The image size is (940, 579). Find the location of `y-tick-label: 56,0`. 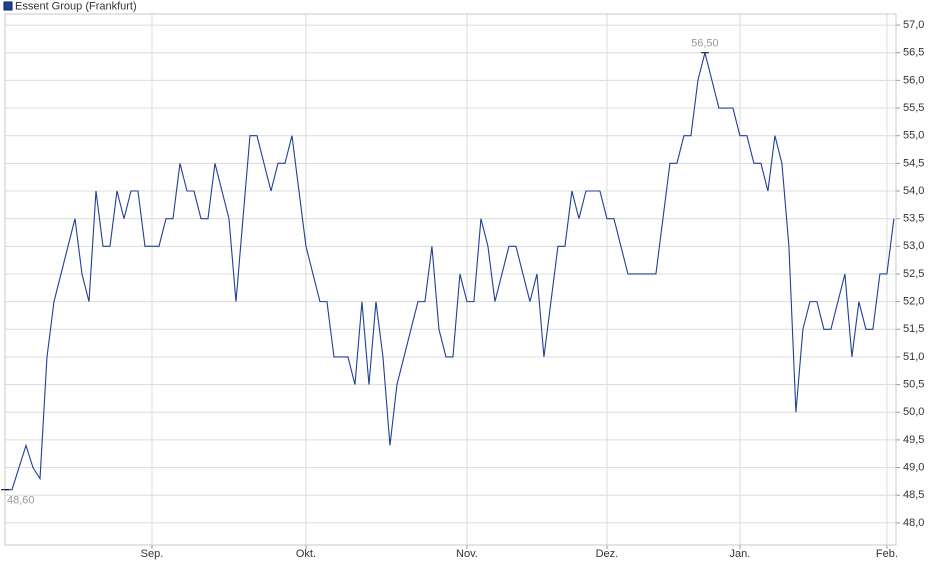

y-tick-label: 56,0 is located at coordinates (913, 80).